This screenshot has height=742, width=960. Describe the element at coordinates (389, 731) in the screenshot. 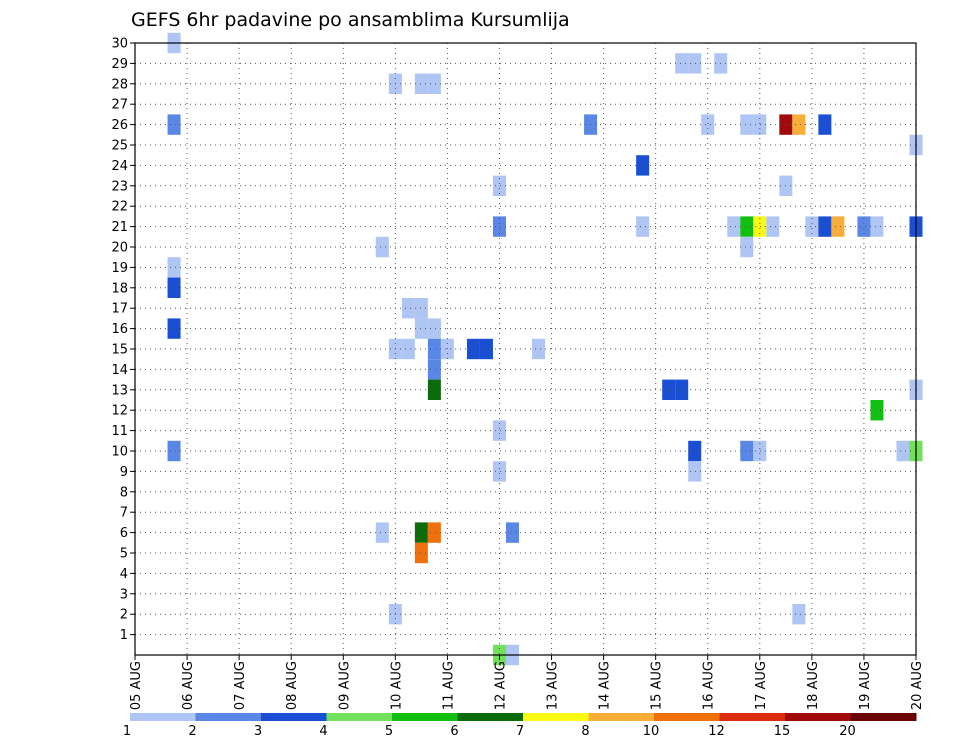

I see `colorbar-label: 5` at that location.